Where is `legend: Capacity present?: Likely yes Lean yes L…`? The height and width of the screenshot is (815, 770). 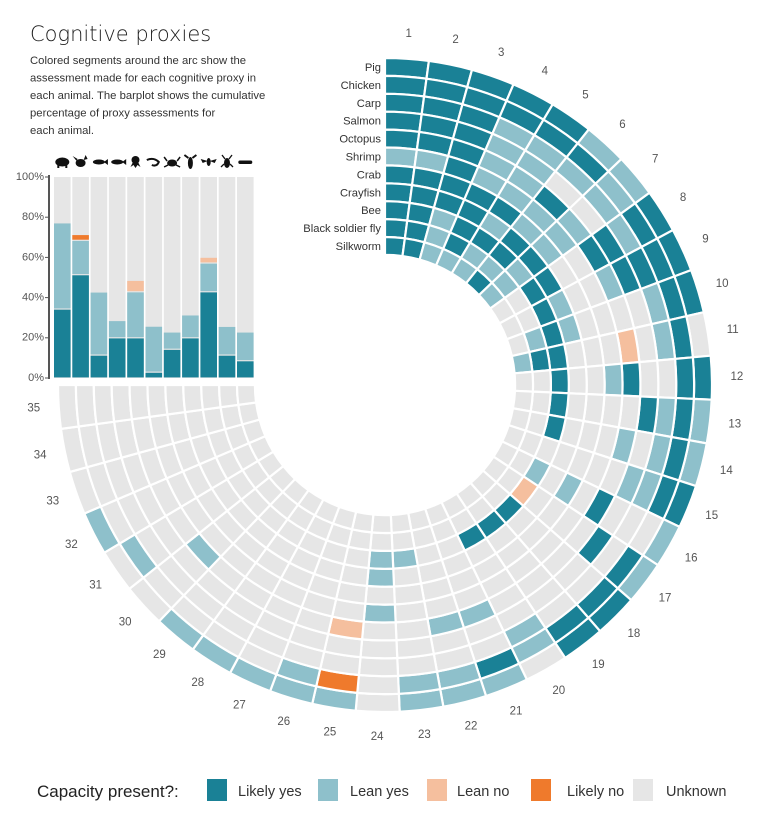 legend: Capacity present?: Likely yes Lean yes L… is located at coordinates (381, 790).